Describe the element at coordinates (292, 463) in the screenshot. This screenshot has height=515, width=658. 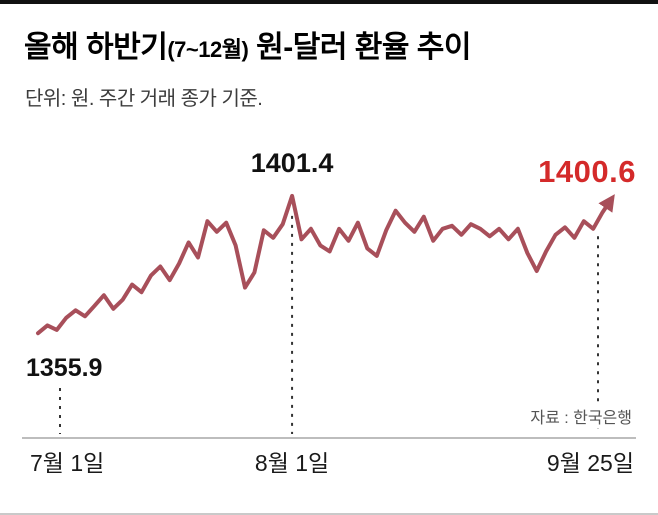
I see `x-tick-aug1: 8월 1일` at that location.